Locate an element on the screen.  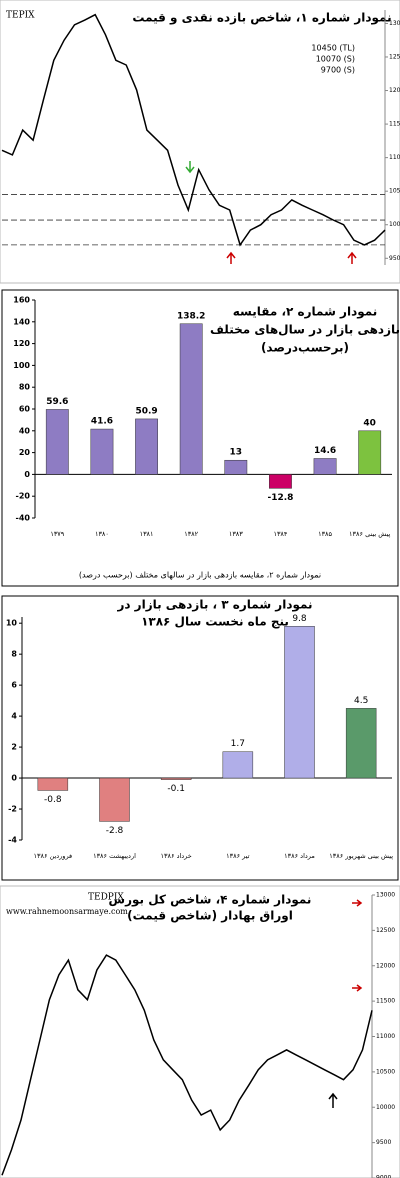
x-tick-label: ۱۳۸۴ is located at coordinates (280, 534).